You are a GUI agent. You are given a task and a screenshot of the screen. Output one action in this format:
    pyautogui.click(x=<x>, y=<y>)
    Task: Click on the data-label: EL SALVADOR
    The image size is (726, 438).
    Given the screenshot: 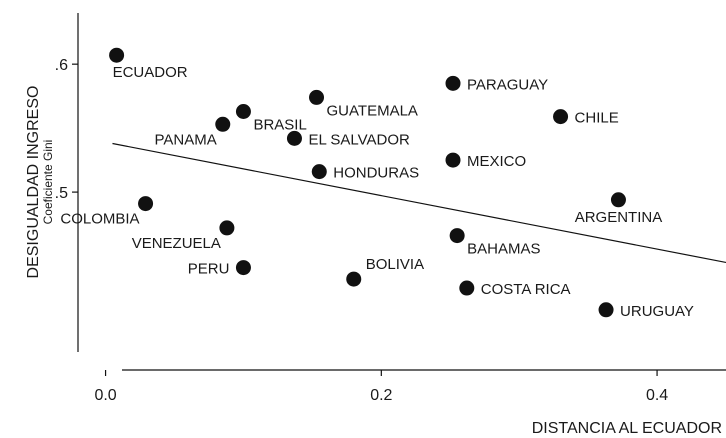 What is the action you would take?
    pyautogui.click(x=359, y=139)
    